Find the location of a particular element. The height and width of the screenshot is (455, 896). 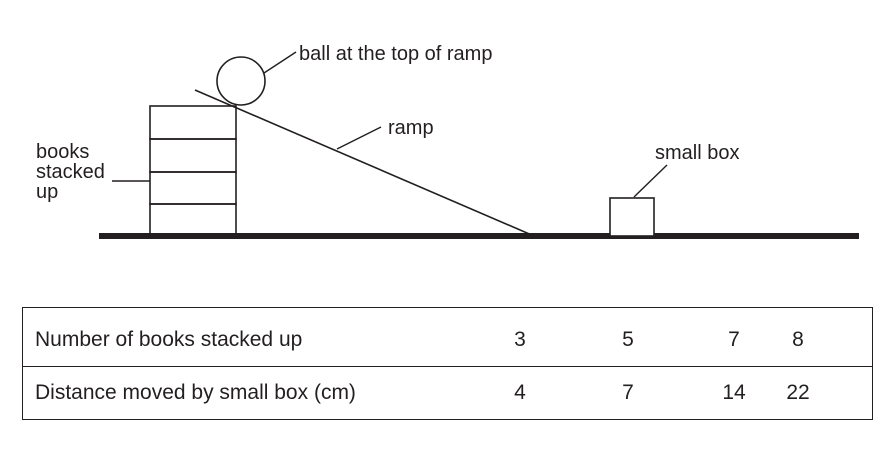

table-cell: 4 is located at coordinates (520, 392).